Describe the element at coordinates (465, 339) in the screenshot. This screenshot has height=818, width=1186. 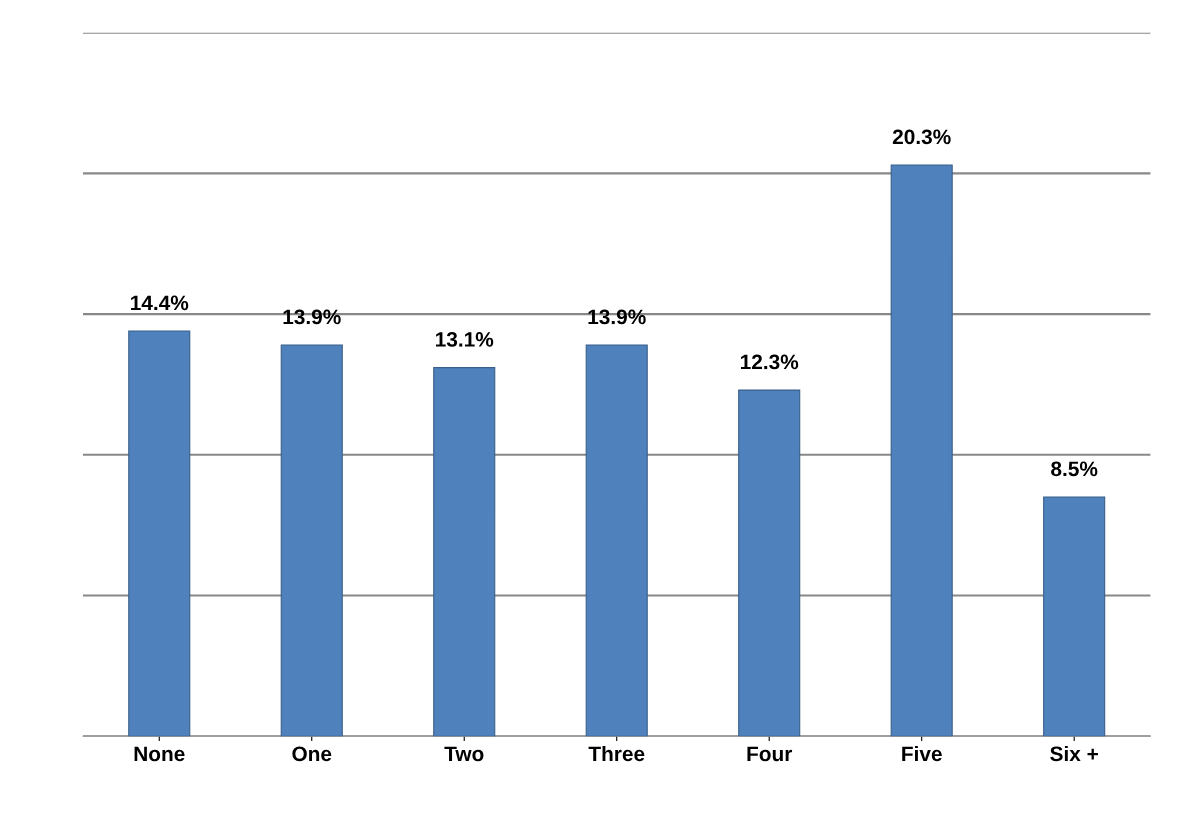
I see `data-label: 13.1%` at that location.